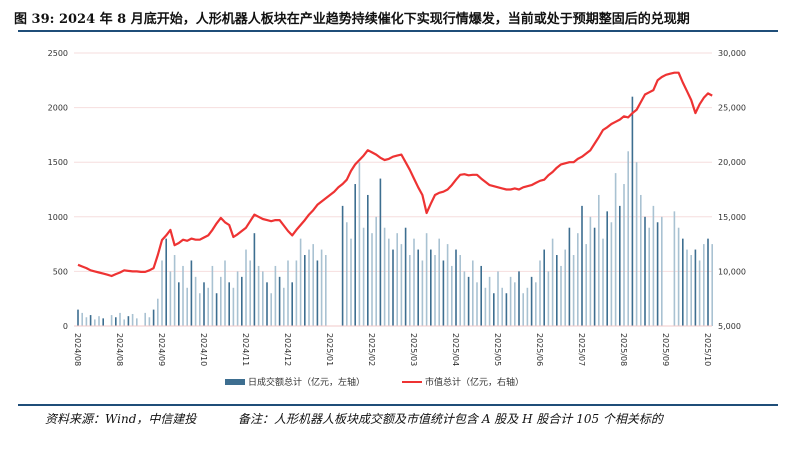  Describe the element at coordinates (77, 349) in the screenshot. I see `x-tick-label: 2024/08` at that location.